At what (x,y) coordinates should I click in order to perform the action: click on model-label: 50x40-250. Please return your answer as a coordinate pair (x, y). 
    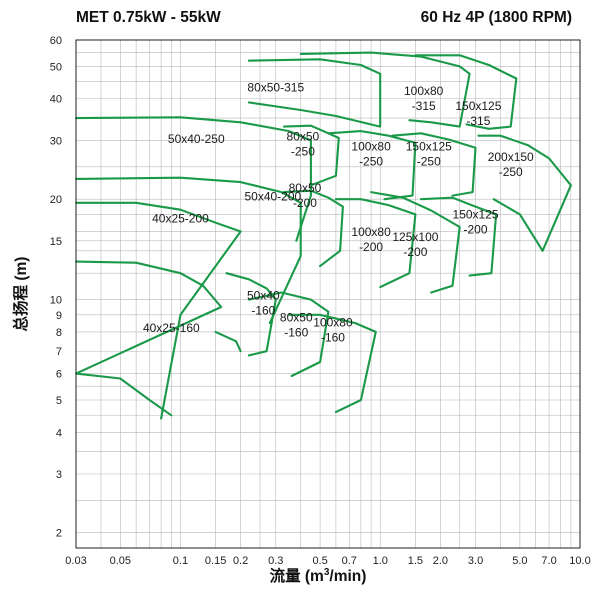
    Looking at the image, I should click on (196, 139).